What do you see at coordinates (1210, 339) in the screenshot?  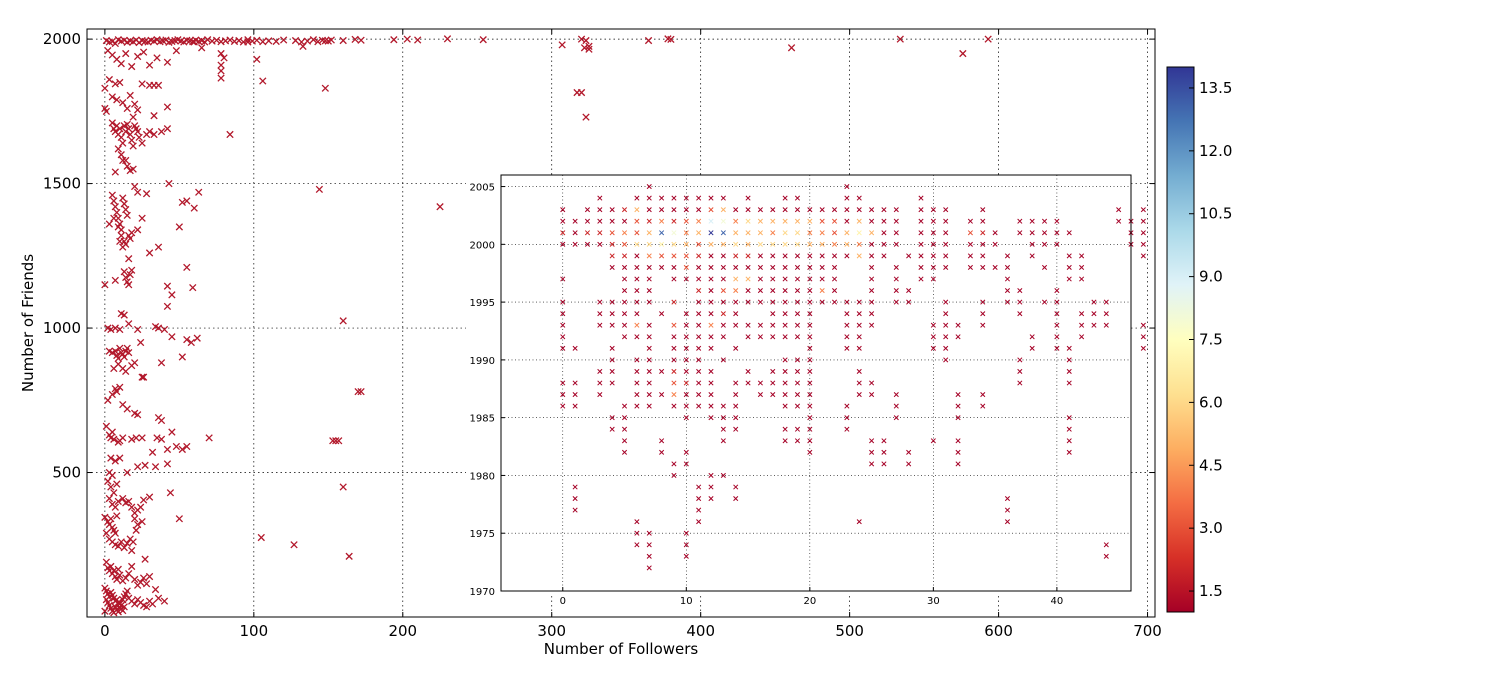 I see `colorbar-ticks: 1.5 3.0 4.5 6.0 7.5 9.0 10.5 12.0 13.5` at bounding box center [1210, 339].